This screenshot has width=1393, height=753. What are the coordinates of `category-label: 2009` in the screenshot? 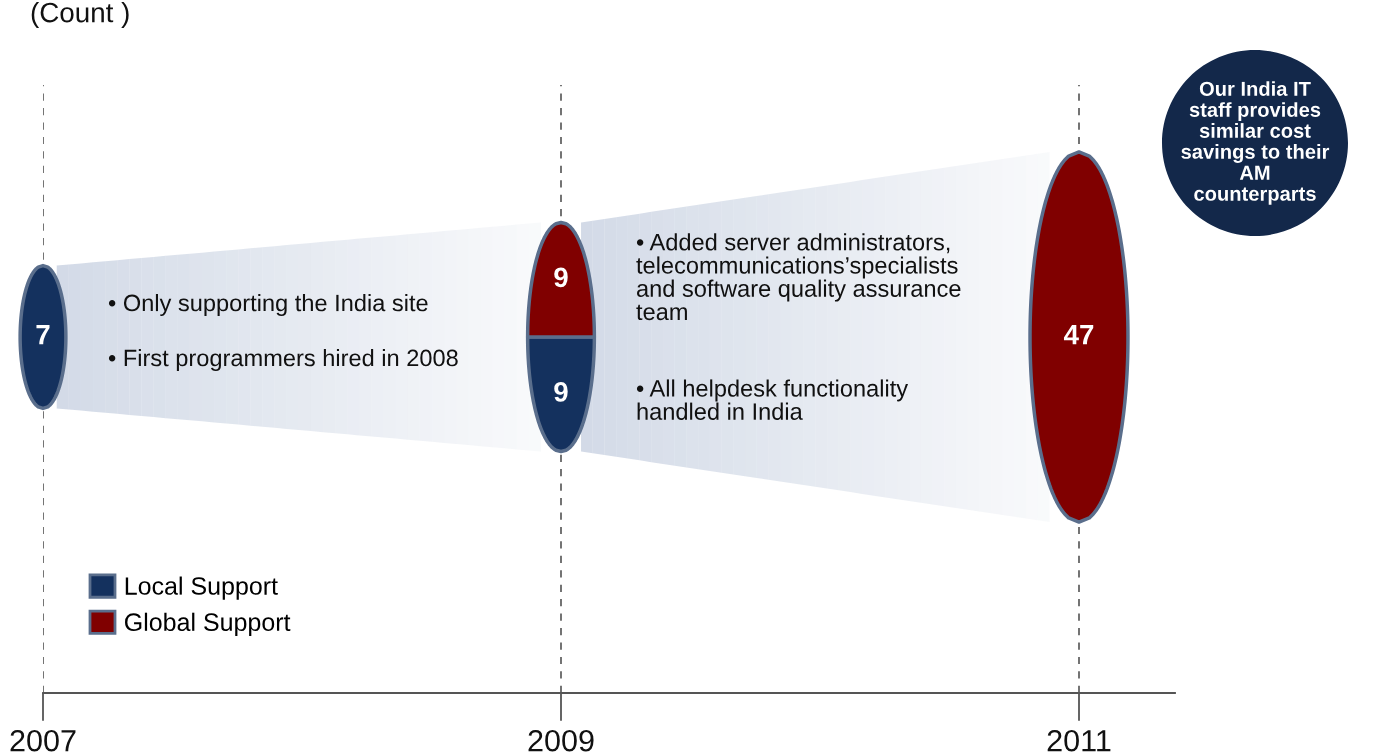 It's located at (561, 740).